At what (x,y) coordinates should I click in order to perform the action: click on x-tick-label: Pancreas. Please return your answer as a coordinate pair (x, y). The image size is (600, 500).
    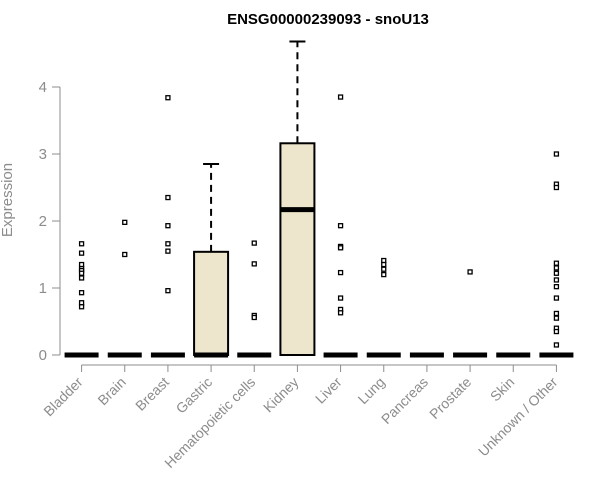
    Looking at the image, I should click on (404, 400).